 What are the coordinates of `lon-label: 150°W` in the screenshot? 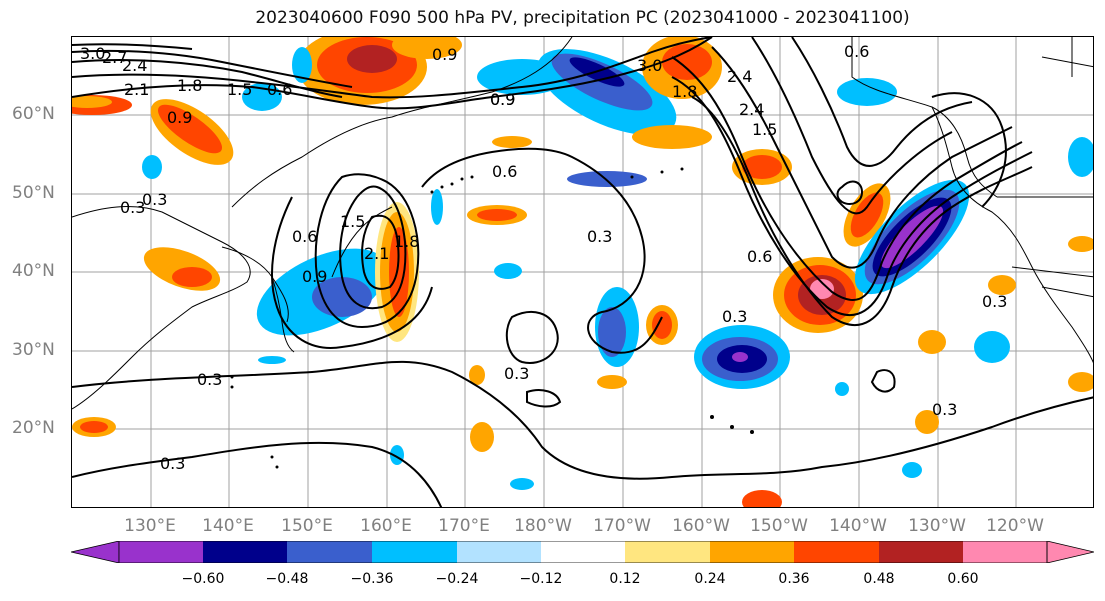 It's located at (779, 526).